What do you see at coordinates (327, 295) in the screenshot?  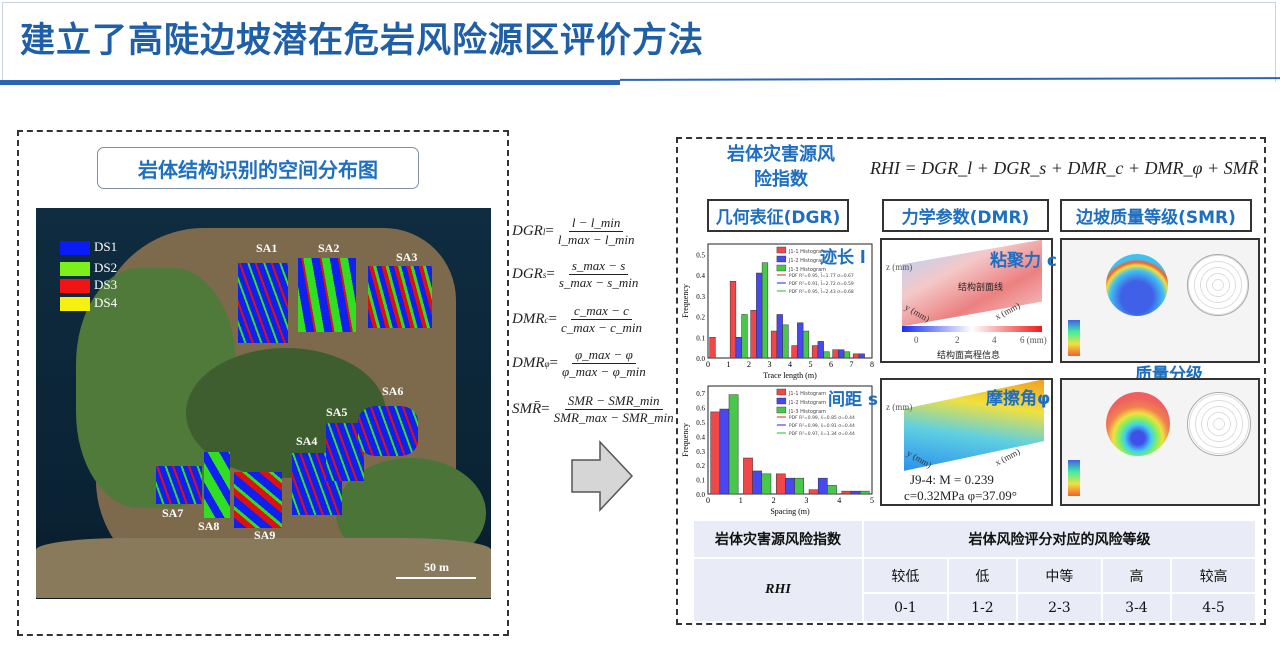 I see `area-patch-sa2` at bounding box center [327, 295].